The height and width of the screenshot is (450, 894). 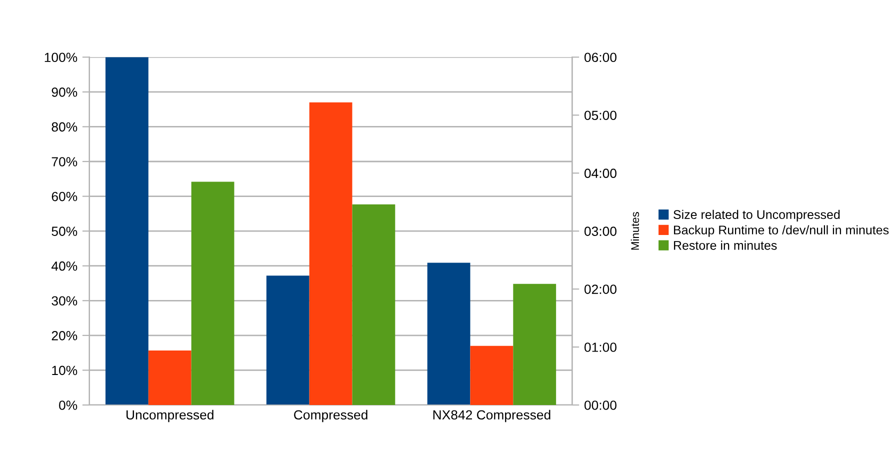 I want to click on y-tick-label: 30%, so click(x=65, y=301).